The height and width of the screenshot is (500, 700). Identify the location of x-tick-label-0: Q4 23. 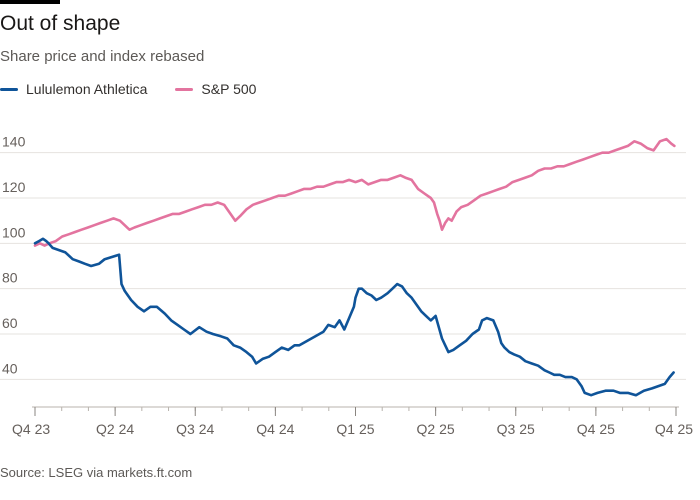
(31, 429).